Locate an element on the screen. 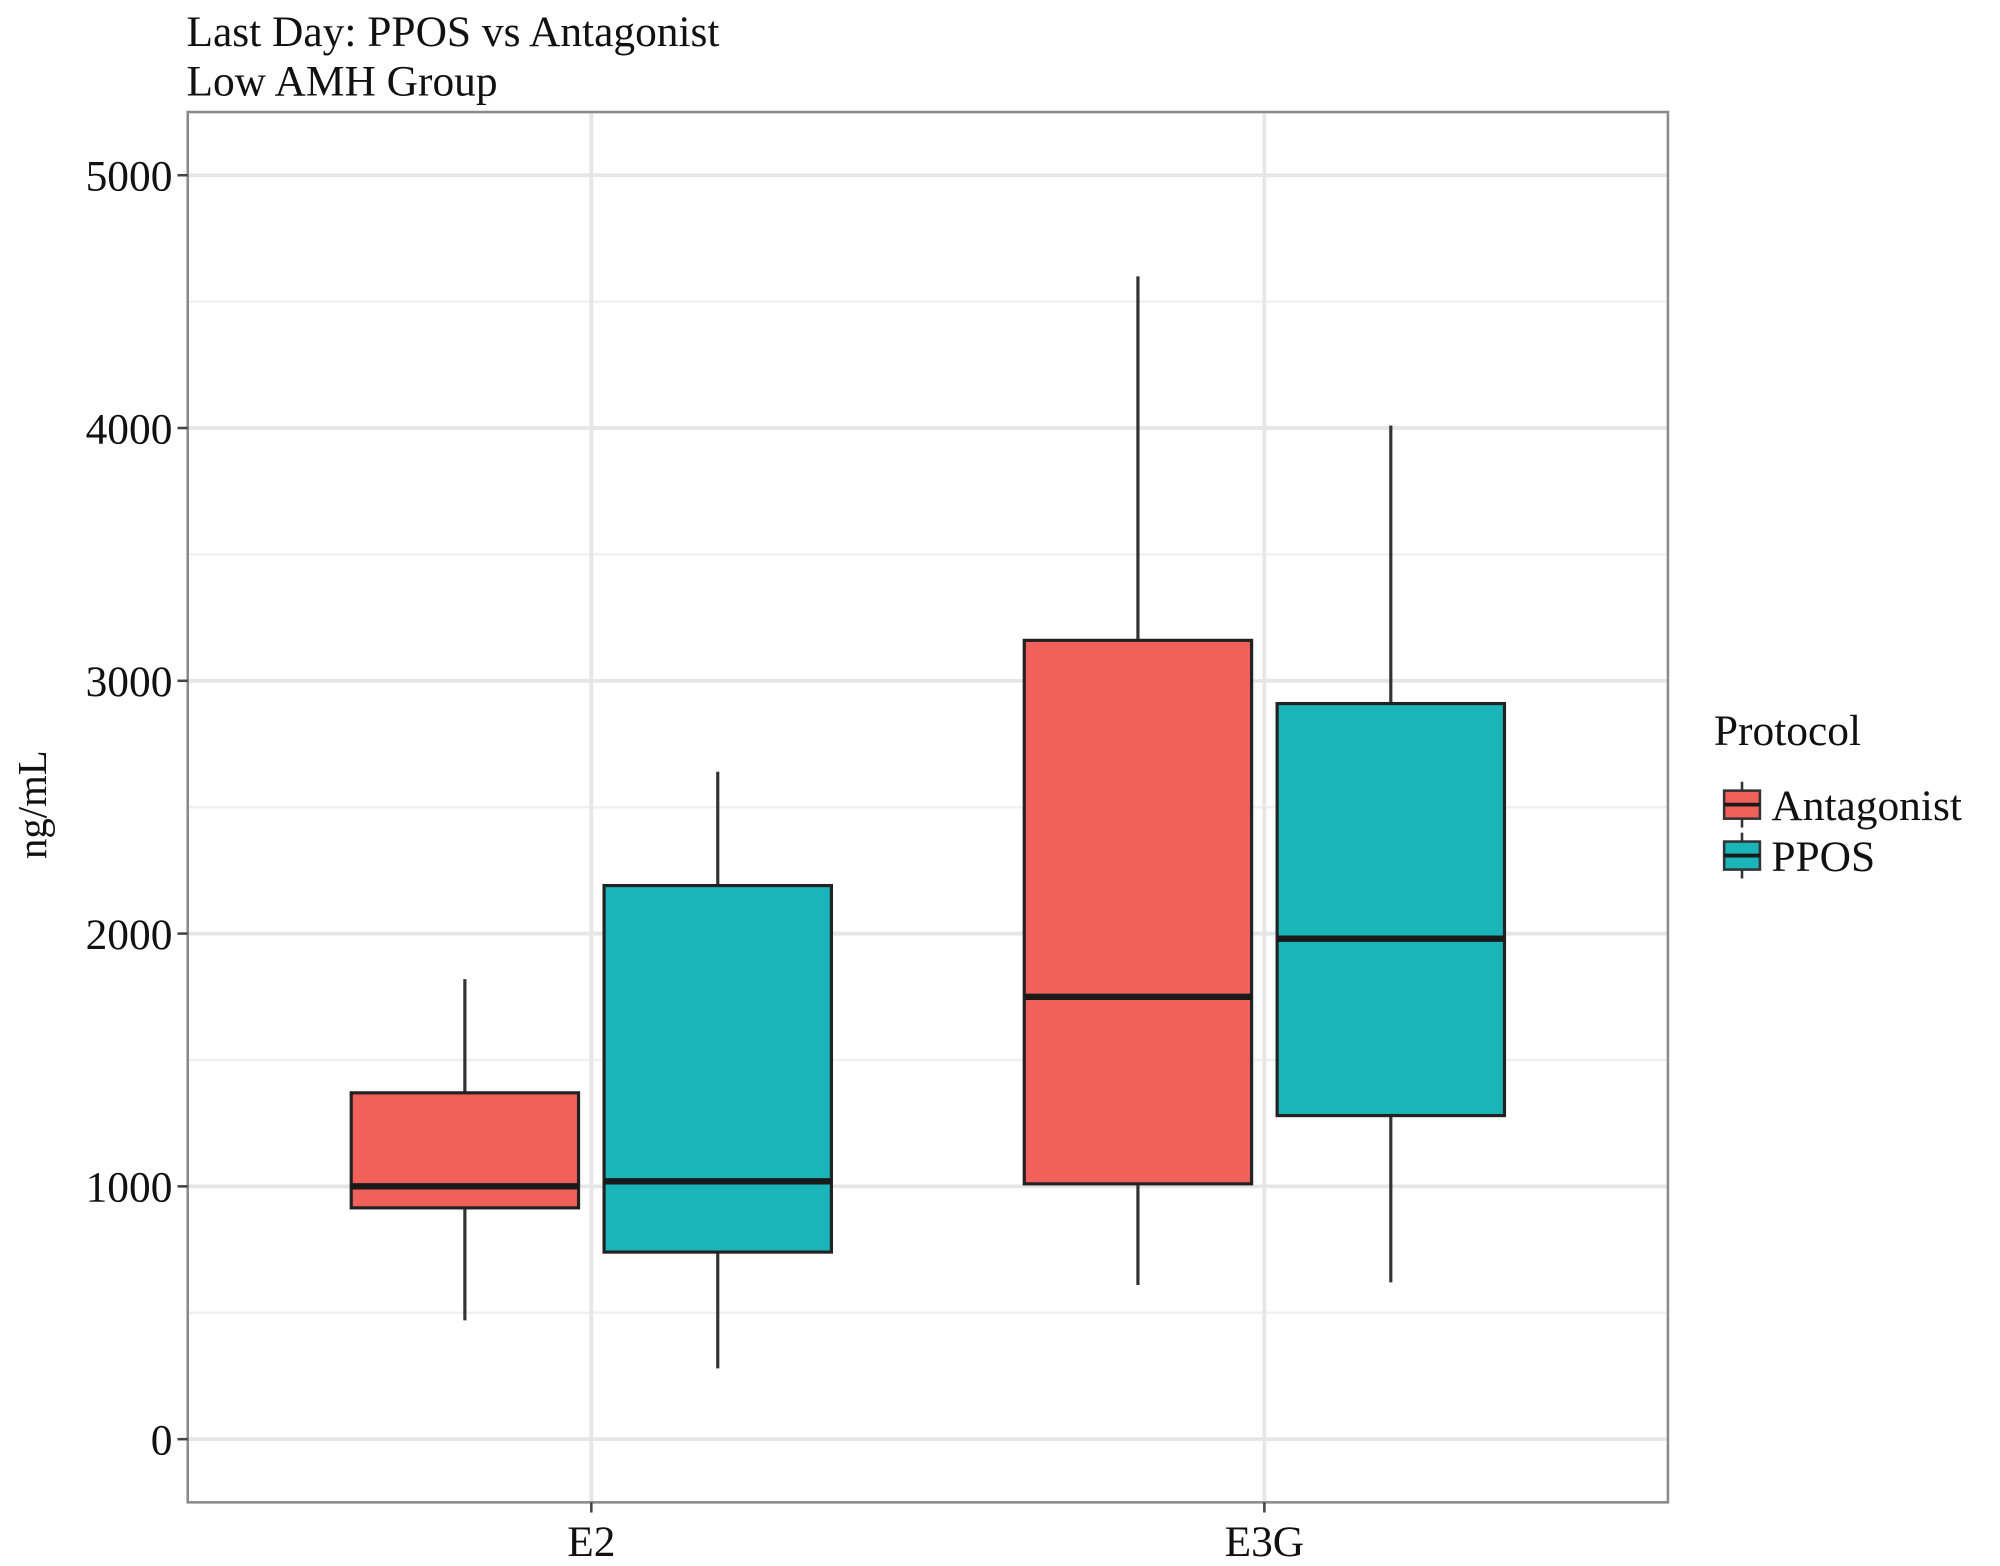 This screenshot has height=1566, width=2000. y-tick-label: 2000 is located at coordinates (129, 935).